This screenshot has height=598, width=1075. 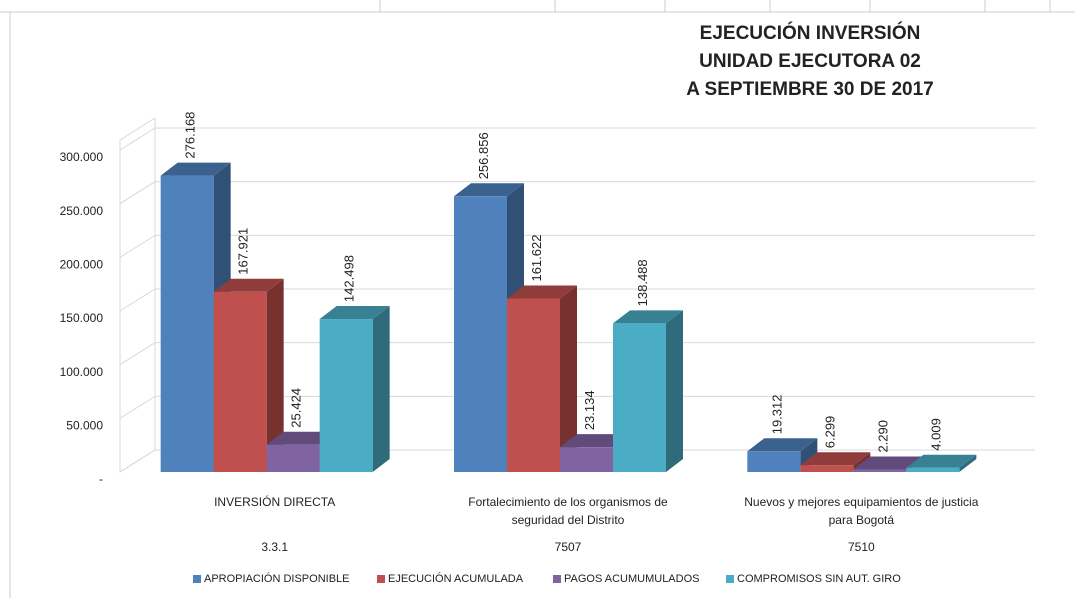 What do you see at coordinates (456, 578) in the screenshot?
I see `legend-label: EJECUCIÓN ACUMULADA` at bounding box center [456, 578].